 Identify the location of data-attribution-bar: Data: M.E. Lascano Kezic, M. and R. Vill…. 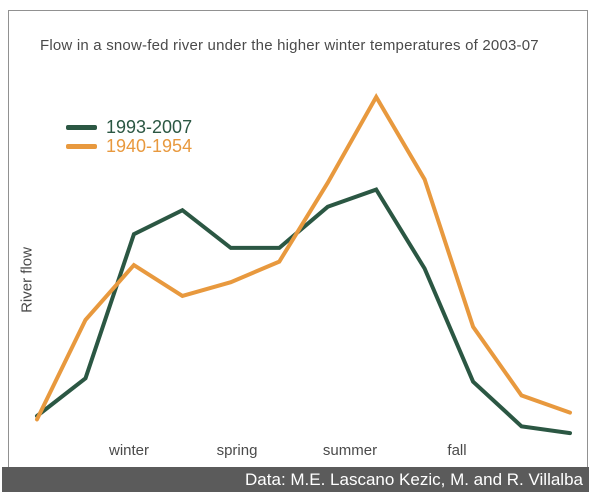
(295, 479).